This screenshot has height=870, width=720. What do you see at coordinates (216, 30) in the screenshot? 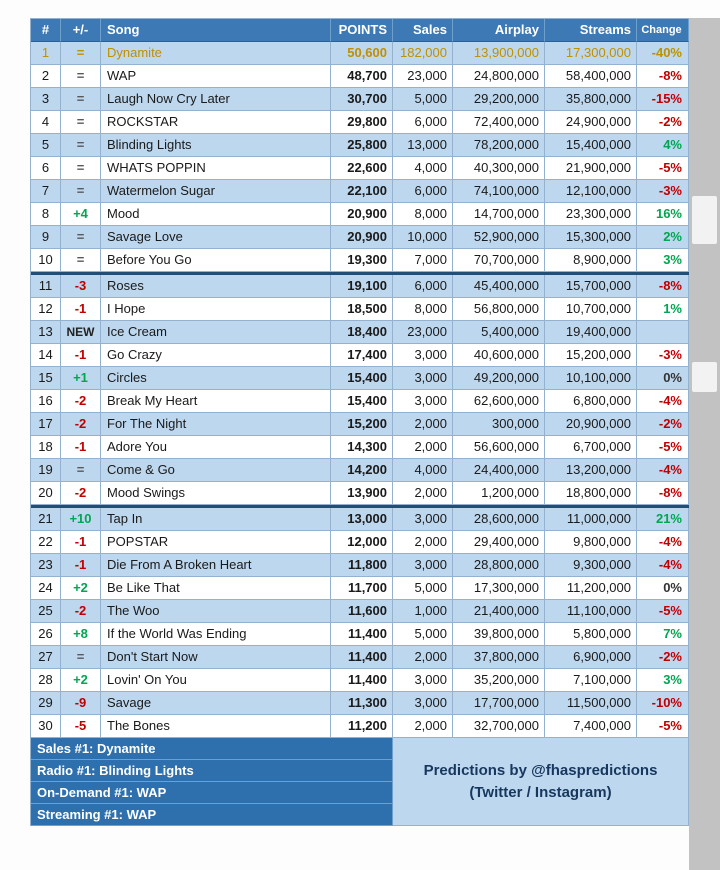
I see `column-header-song: Song` at bounding box center [216, 30].